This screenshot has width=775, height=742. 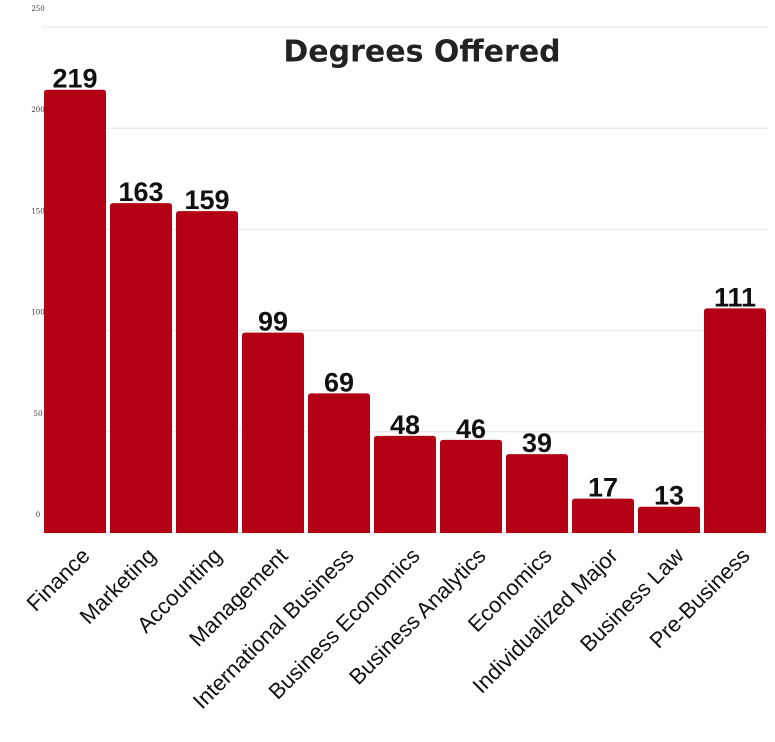 I want to click on value-label: 17, so click(x=603, y=488).